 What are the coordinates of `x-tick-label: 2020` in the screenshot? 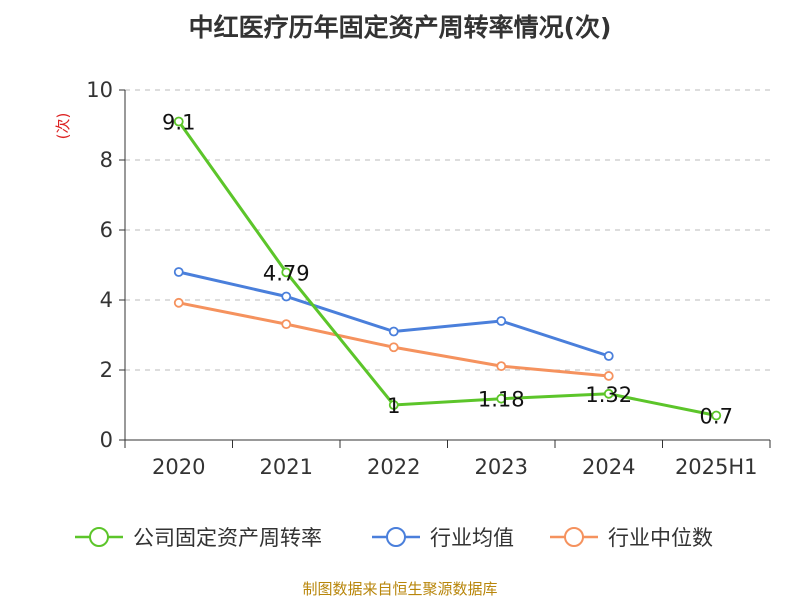 It's located at (178, 467).